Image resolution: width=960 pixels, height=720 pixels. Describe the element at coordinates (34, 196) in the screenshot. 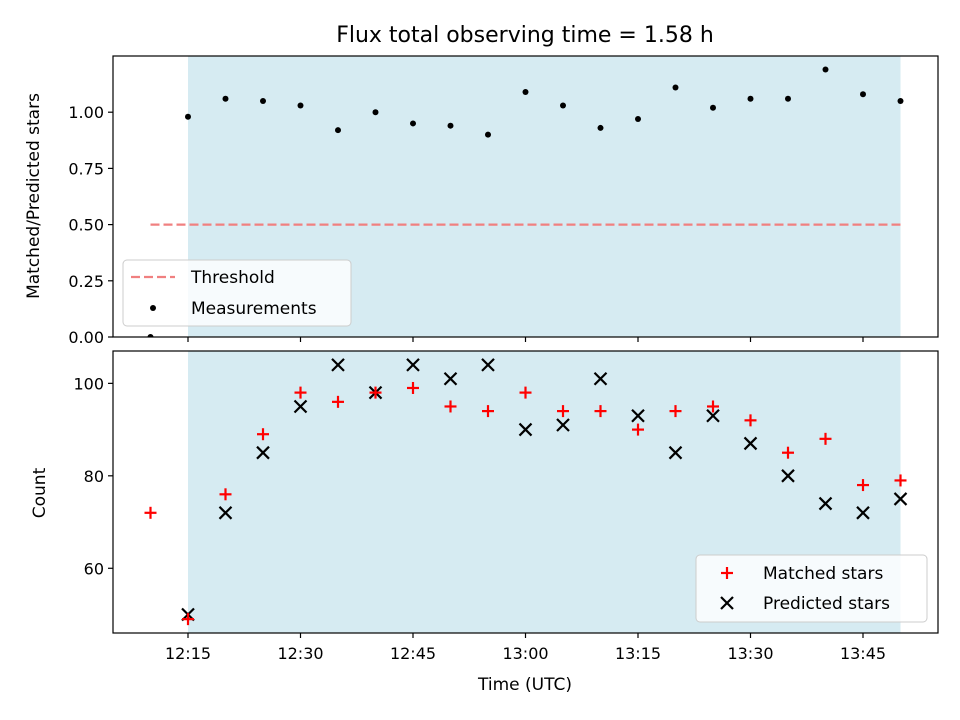

I see `top-y-axis-label: Matched/Predicted stars` at that location.